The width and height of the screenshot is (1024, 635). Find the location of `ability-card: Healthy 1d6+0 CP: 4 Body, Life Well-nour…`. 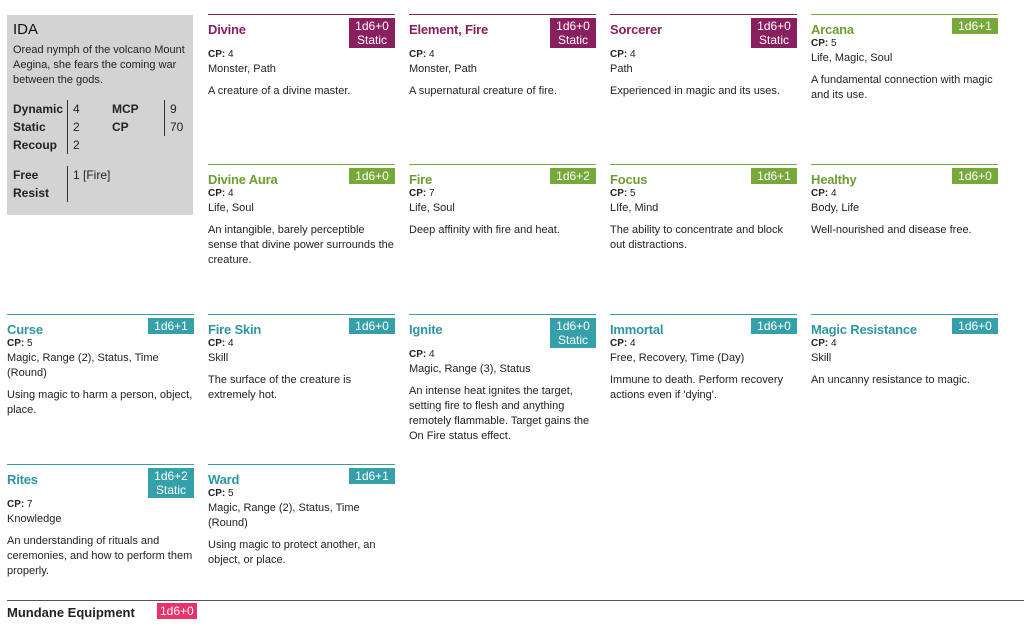

ability-card: Healthy 1d6+0 CP: 4 Body, Life Well-nour… is located at coordinates (904, 201).